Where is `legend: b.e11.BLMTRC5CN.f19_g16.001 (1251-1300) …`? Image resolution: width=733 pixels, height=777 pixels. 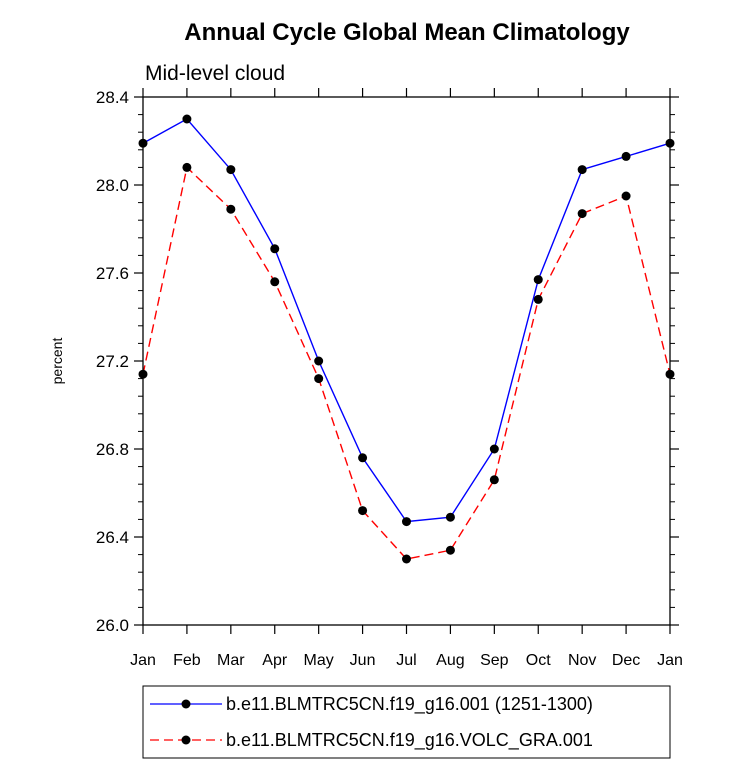
legend: b.e11.BLMTRC5CN.f19_g16.001 (1251-1300) … is located at coordinates (406, 722).